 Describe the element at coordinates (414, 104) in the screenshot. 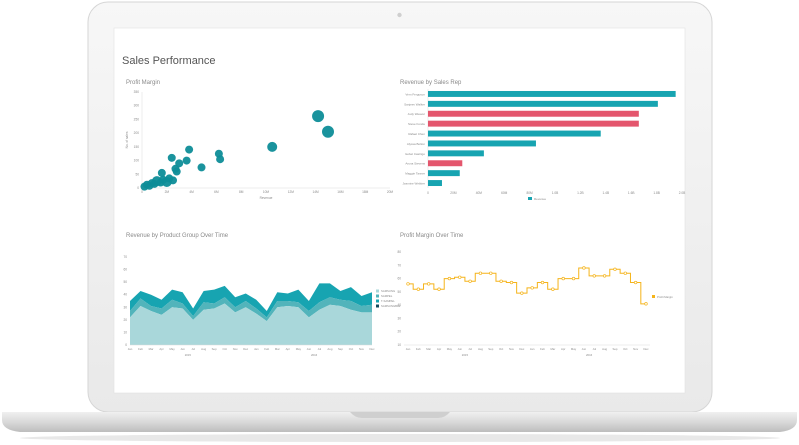

I see `bar-category-label: Sanjeev Walker` at that location.